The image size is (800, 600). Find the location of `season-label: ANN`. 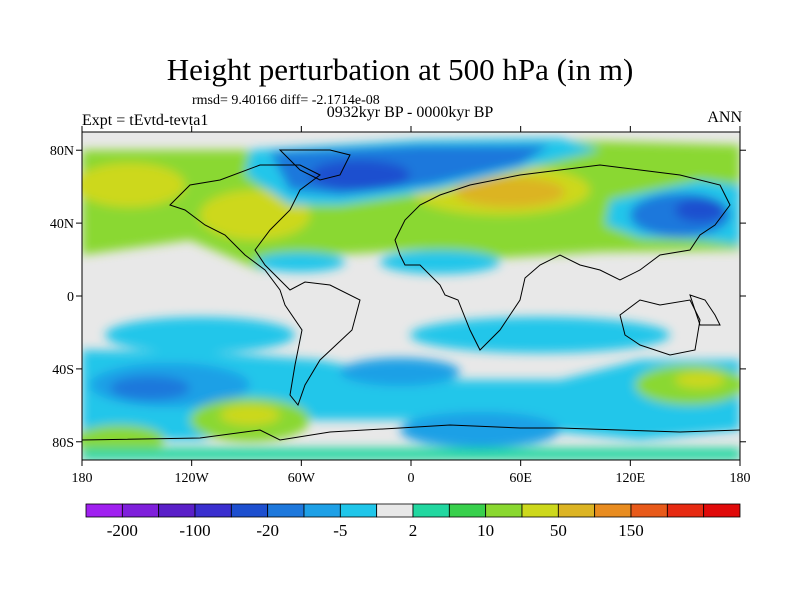

season-label: ANN is located at coordinates (724, 117).